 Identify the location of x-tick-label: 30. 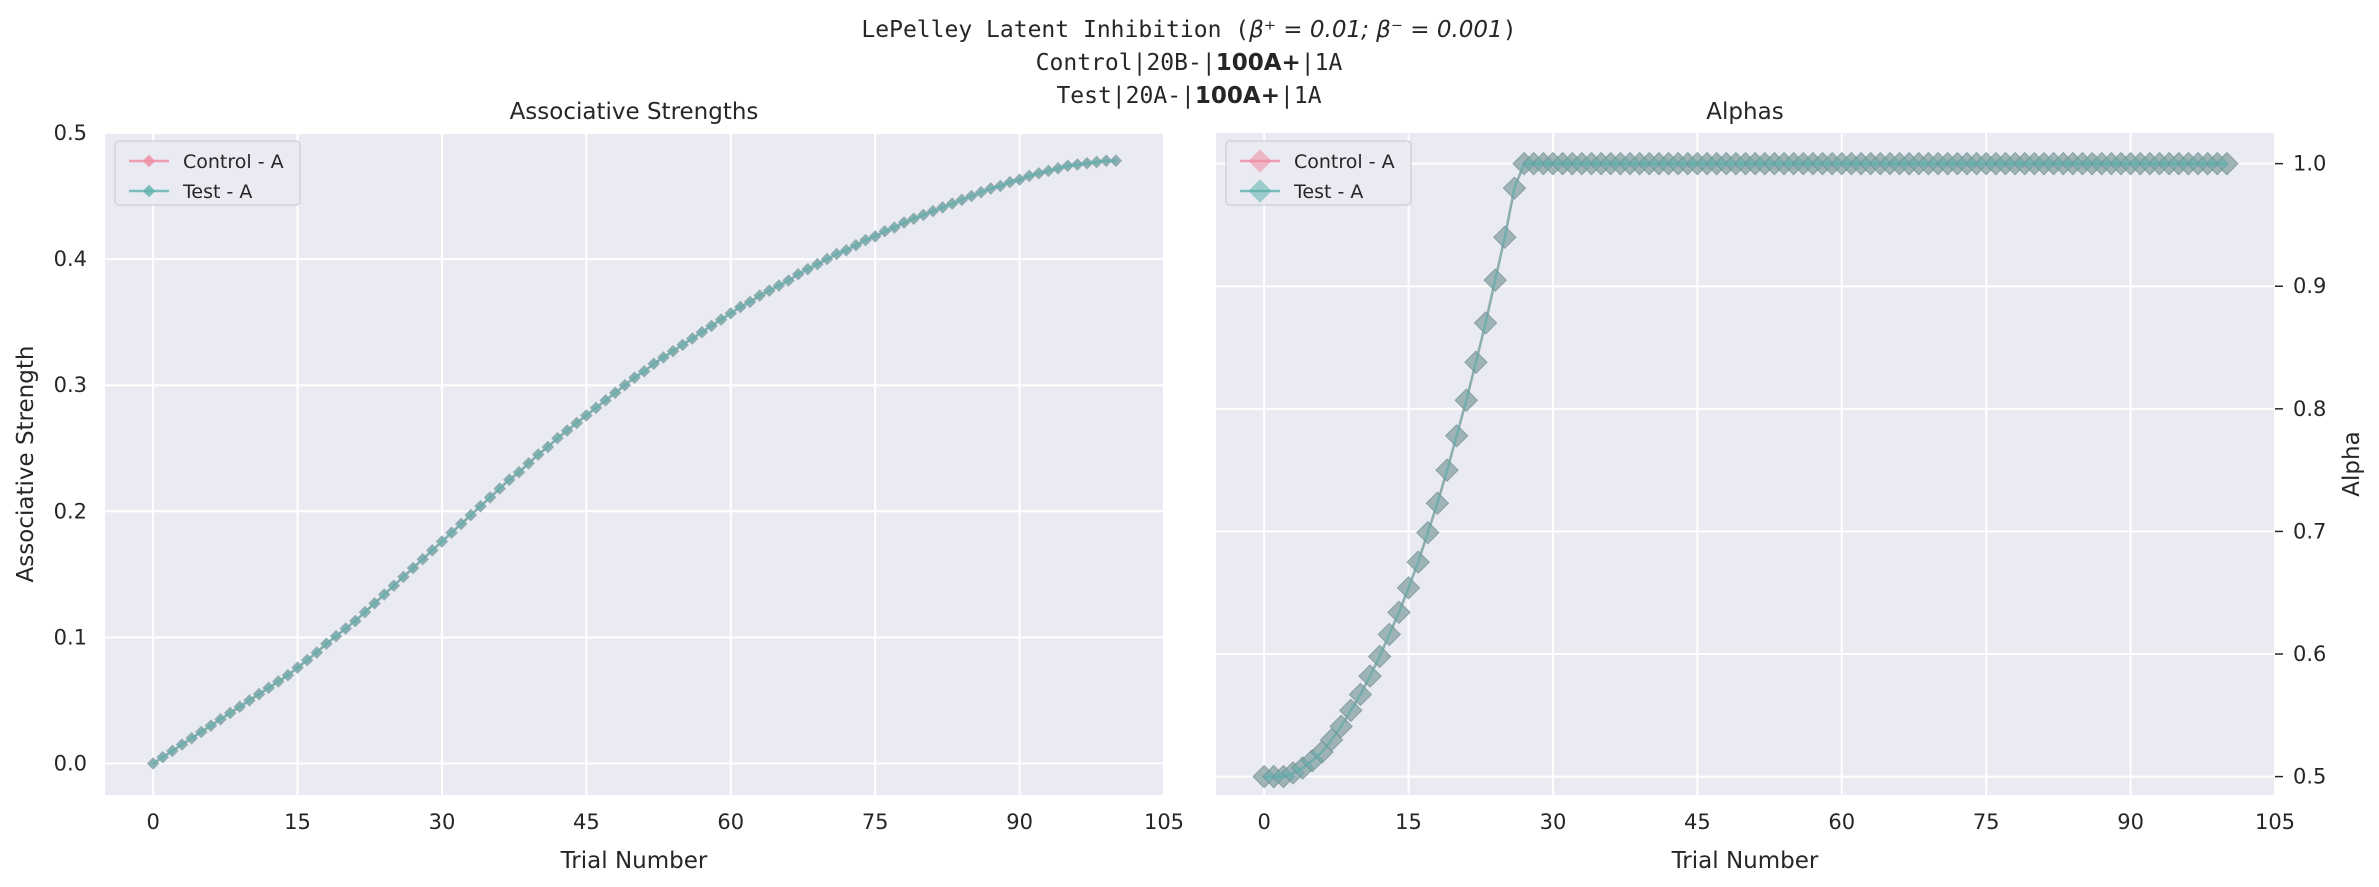
(442, 822).